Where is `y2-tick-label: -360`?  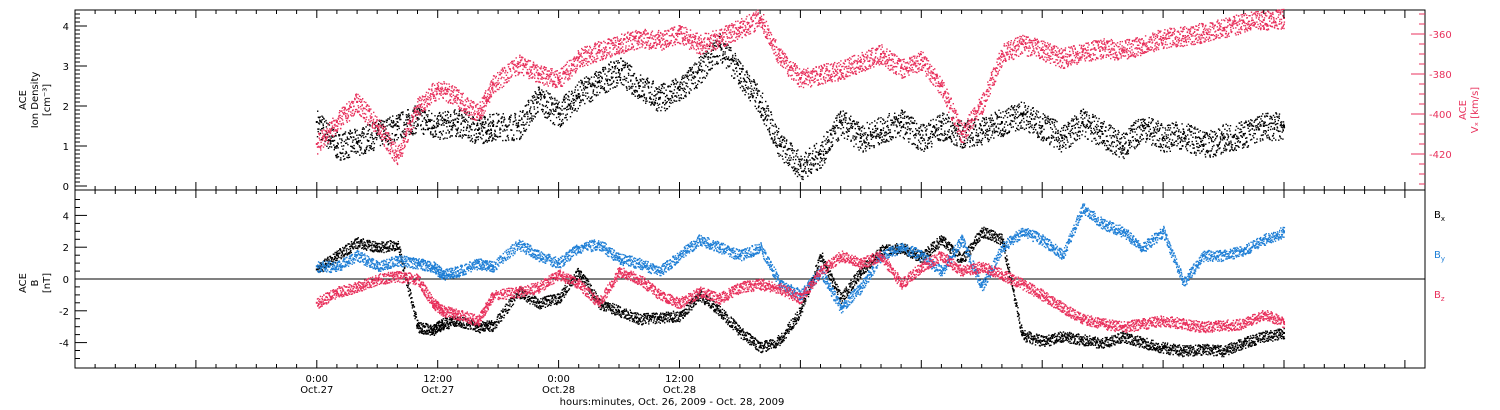
y2-tick-label: -360 is located at coordinates (1440, 35).